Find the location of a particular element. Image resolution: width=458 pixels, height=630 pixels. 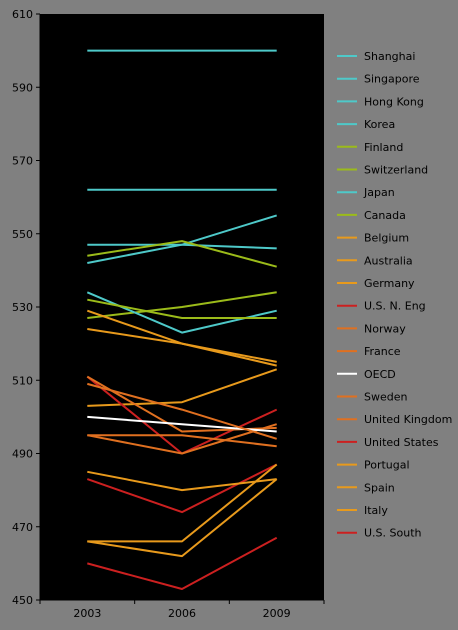

series-line-canada is located at coordinates (182, 308).